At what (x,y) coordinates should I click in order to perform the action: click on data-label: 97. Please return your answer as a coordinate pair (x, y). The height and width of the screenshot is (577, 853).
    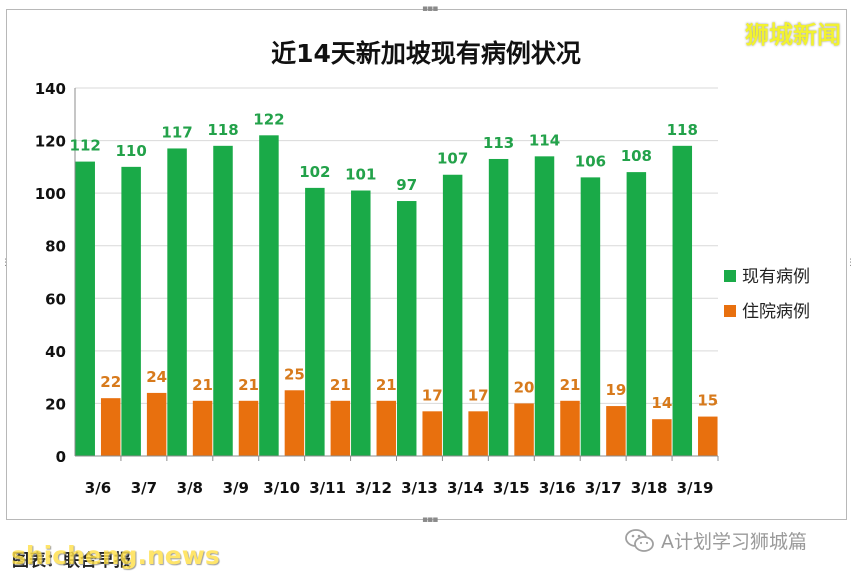
    Looking at the image, I should click on (406, 185).